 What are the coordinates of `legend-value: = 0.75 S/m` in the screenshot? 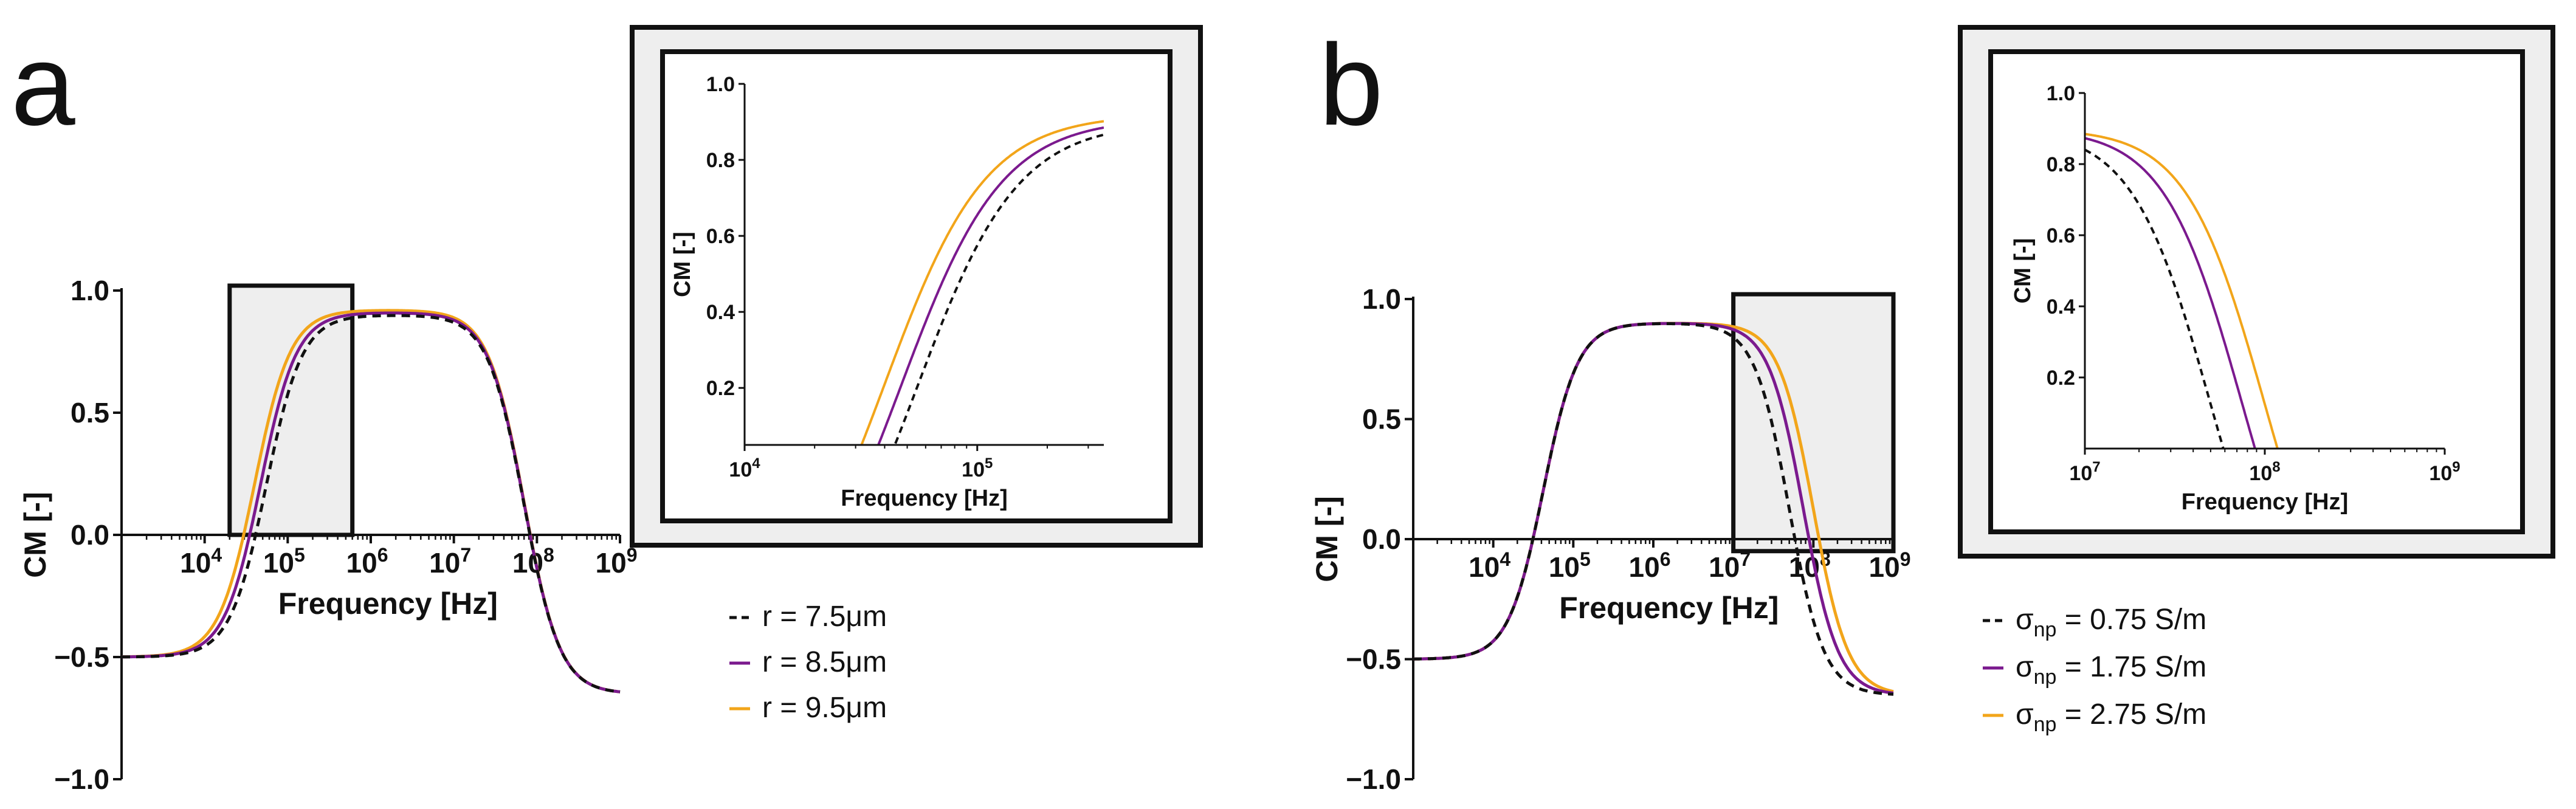 It's located at (2131, 620).